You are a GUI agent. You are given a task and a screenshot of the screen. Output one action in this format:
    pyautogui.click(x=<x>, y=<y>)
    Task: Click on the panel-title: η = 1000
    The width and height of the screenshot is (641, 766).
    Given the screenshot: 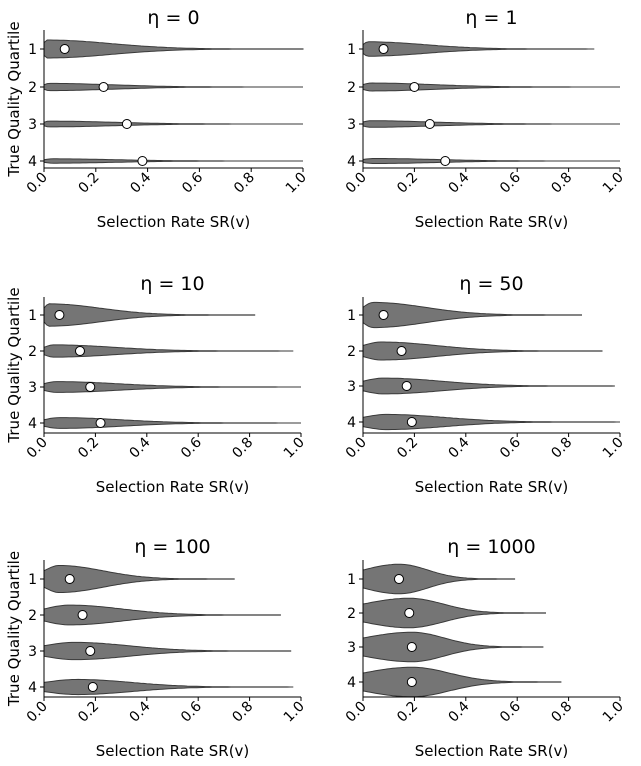 What is the action you would take?
    pyautogui.click(x=491, y=547)
    